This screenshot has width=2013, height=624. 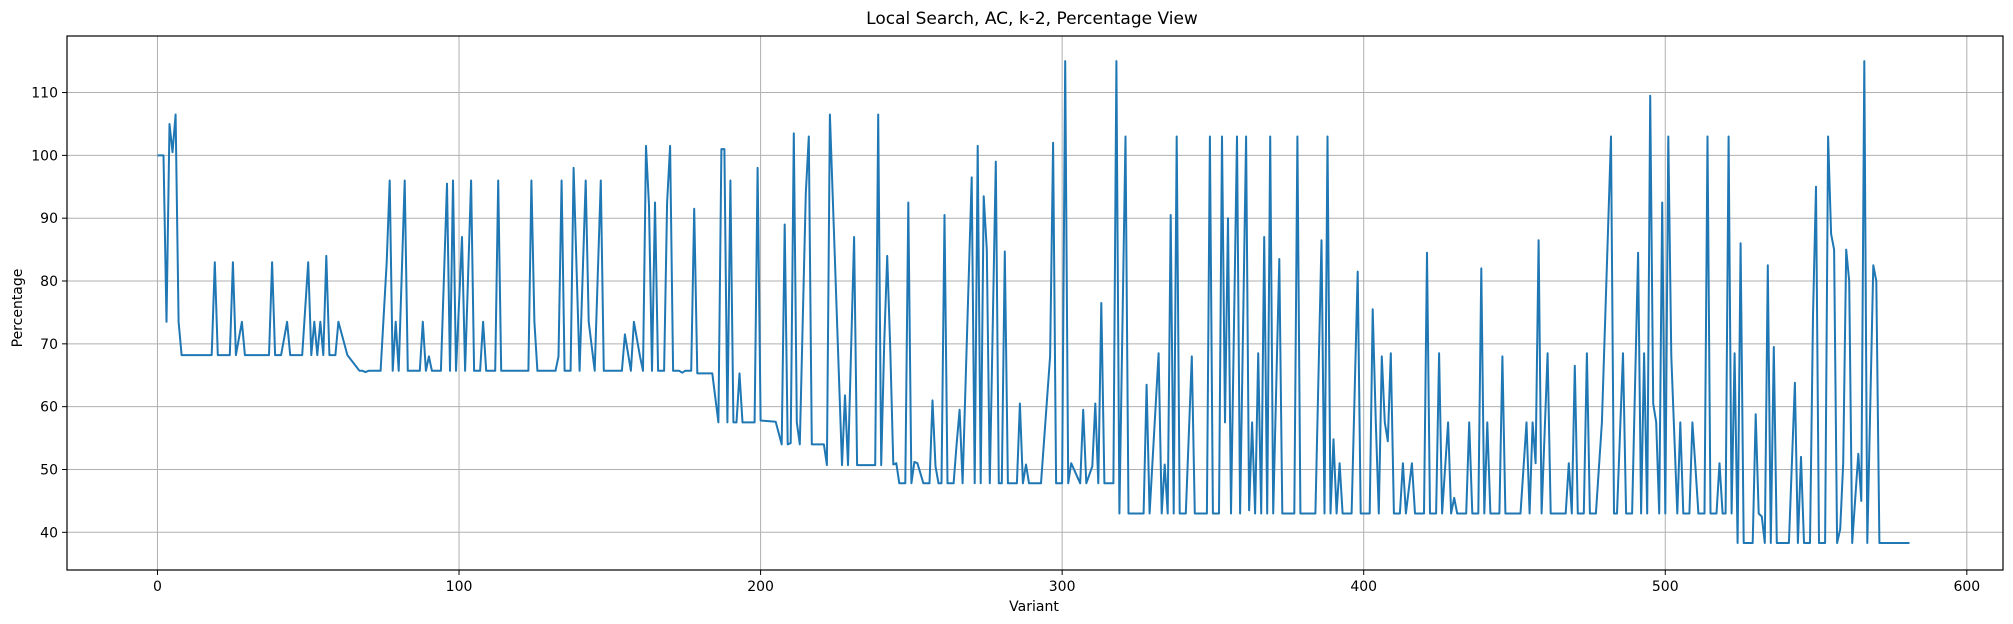 I want to click on x-tick-label: 0, so click(x=157, y=587).